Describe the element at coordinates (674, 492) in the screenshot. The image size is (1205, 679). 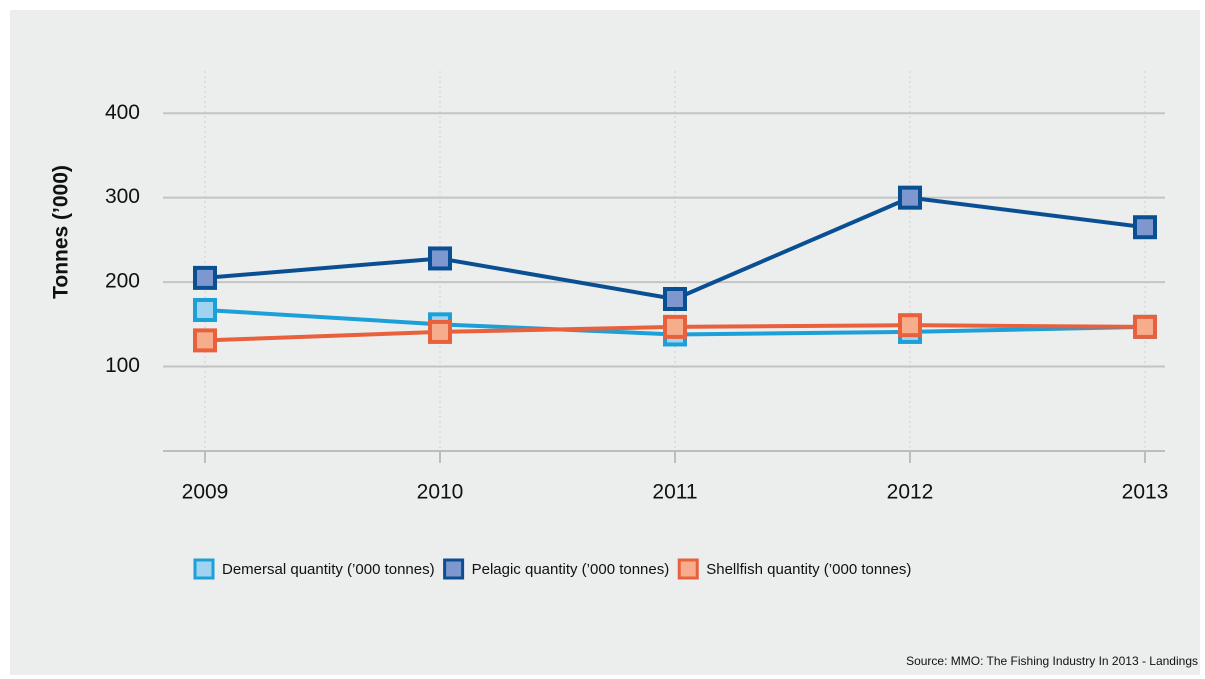
I see `x-tick-label: 2011` at that location.